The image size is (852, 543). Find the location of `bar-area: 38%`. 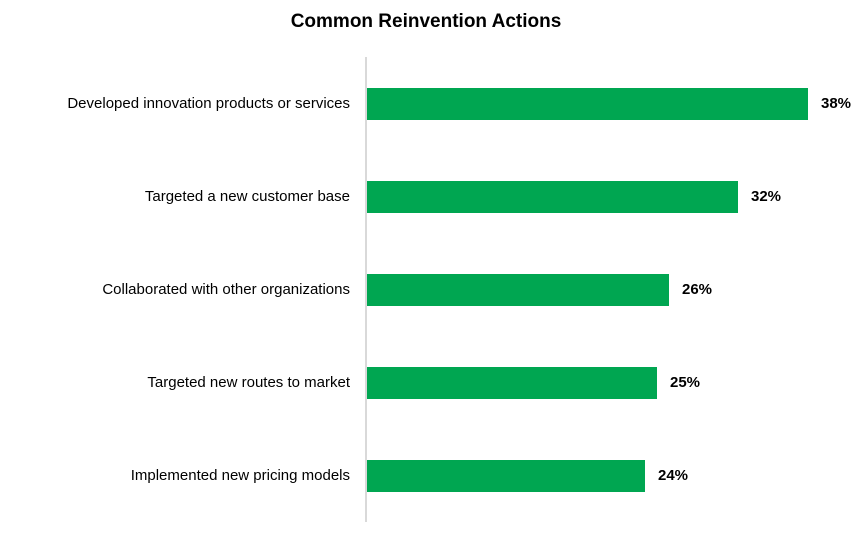

bar-area: 38% is located at coordinates (608, 103).